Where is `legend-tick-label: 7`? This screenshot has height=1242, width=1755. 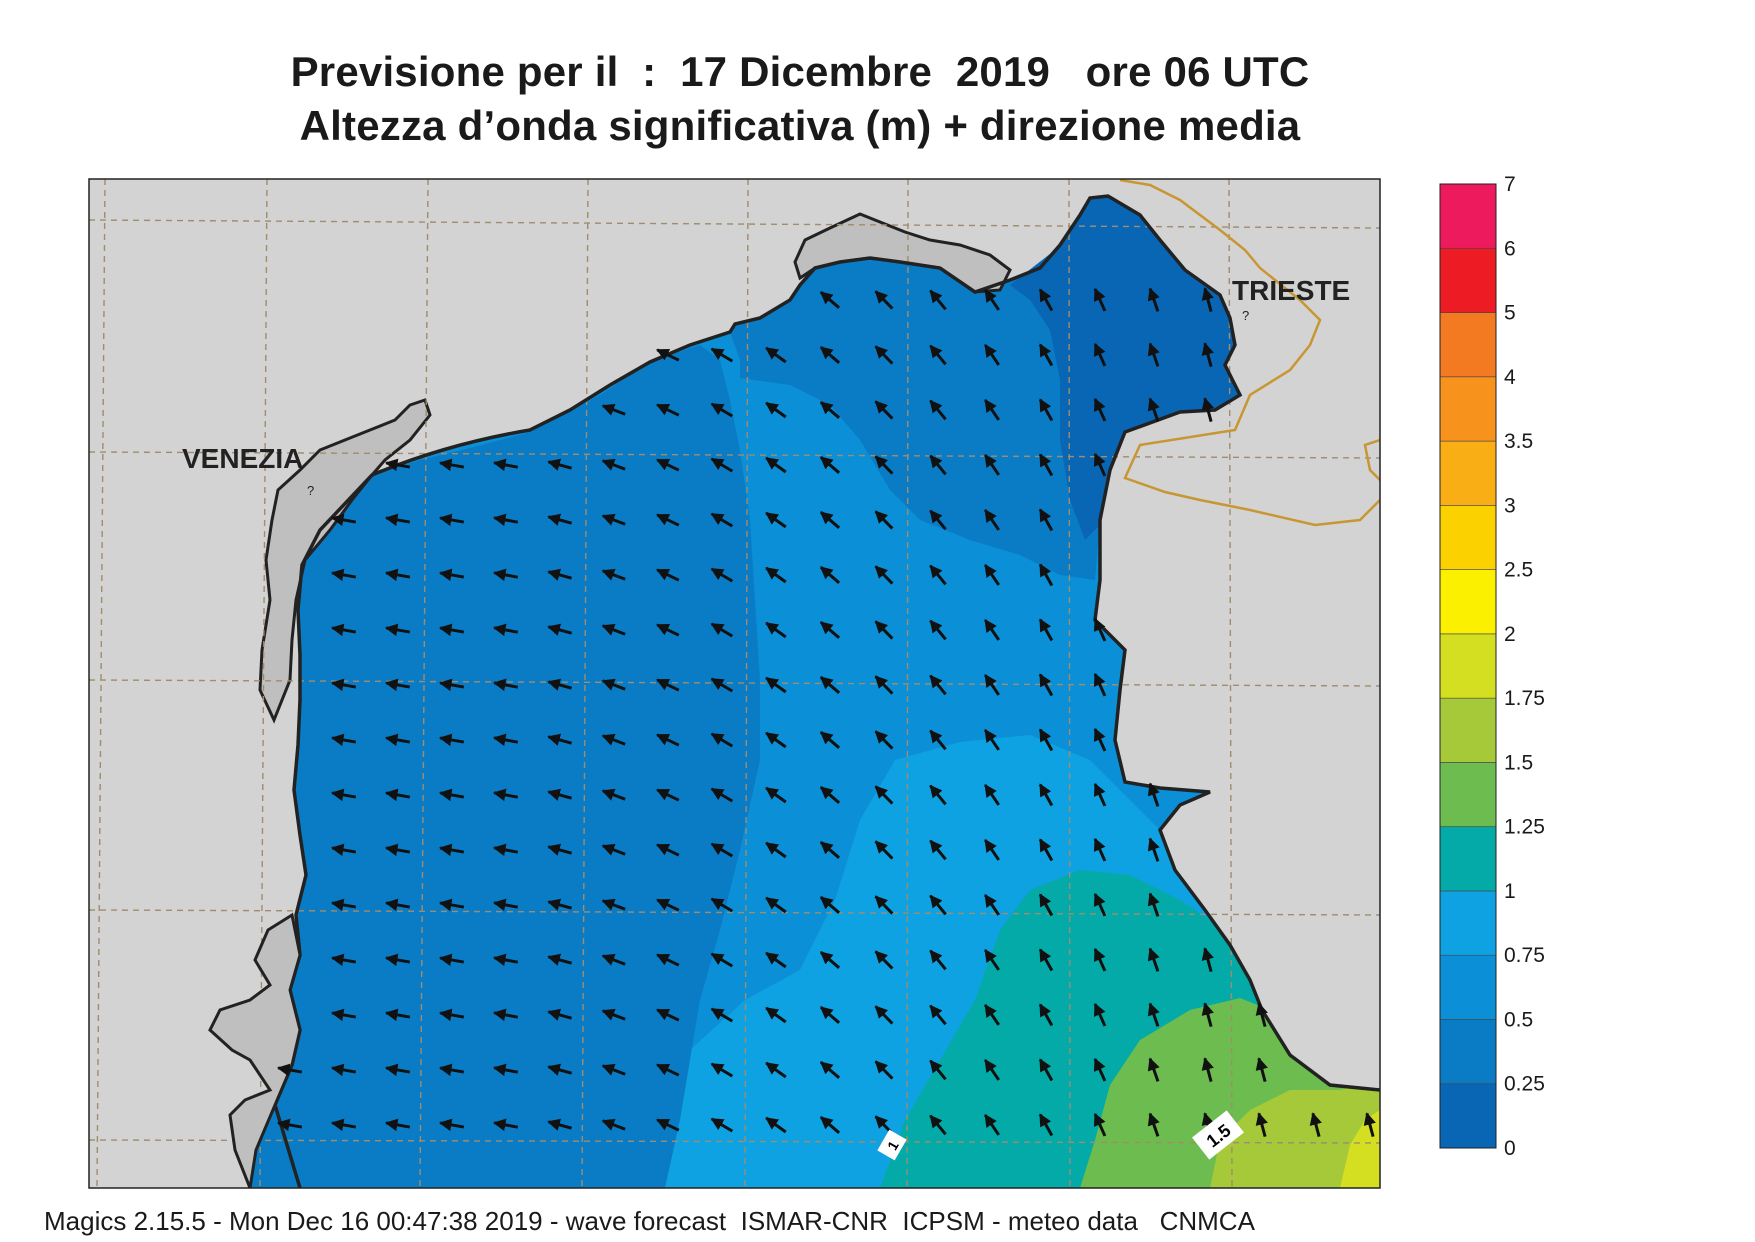 legend-tick-label: 7 is located at coordinates (1510, 184).